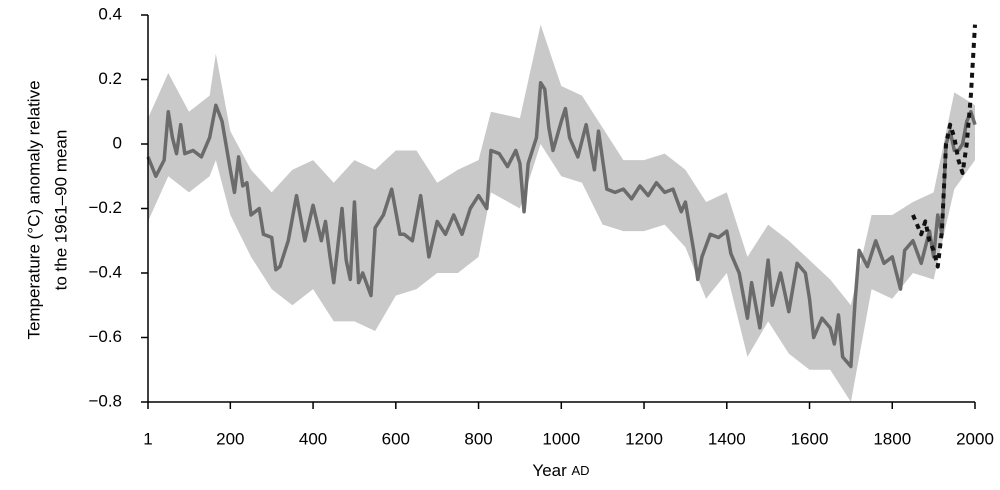 The height and width of the screenshot is (490, 1000). I want to click on x-tick-label: 1600, so click(810, 438).